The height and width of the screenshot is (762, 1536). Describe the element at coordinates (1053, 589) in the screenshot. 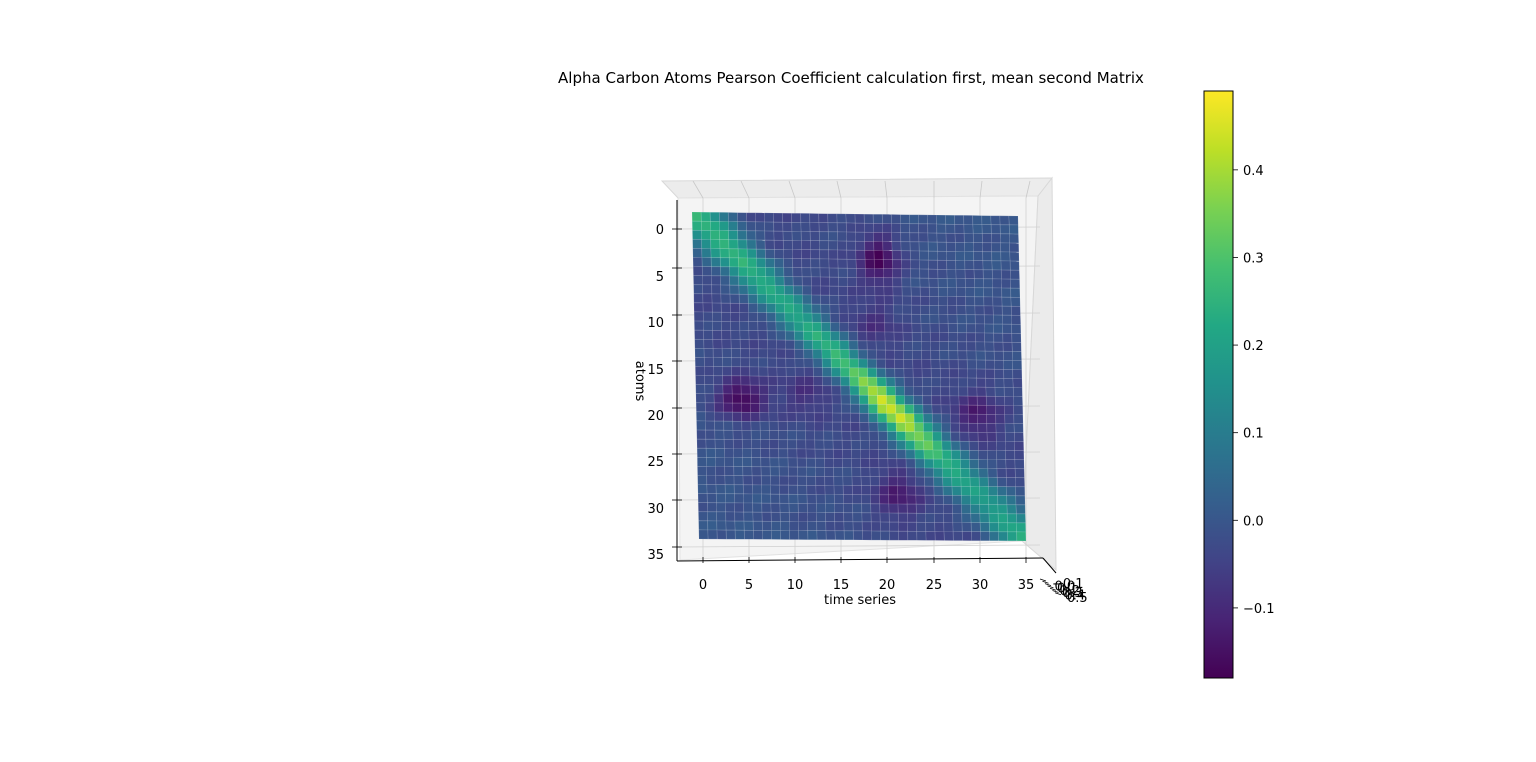

I see `z-tick-mark` at that location.